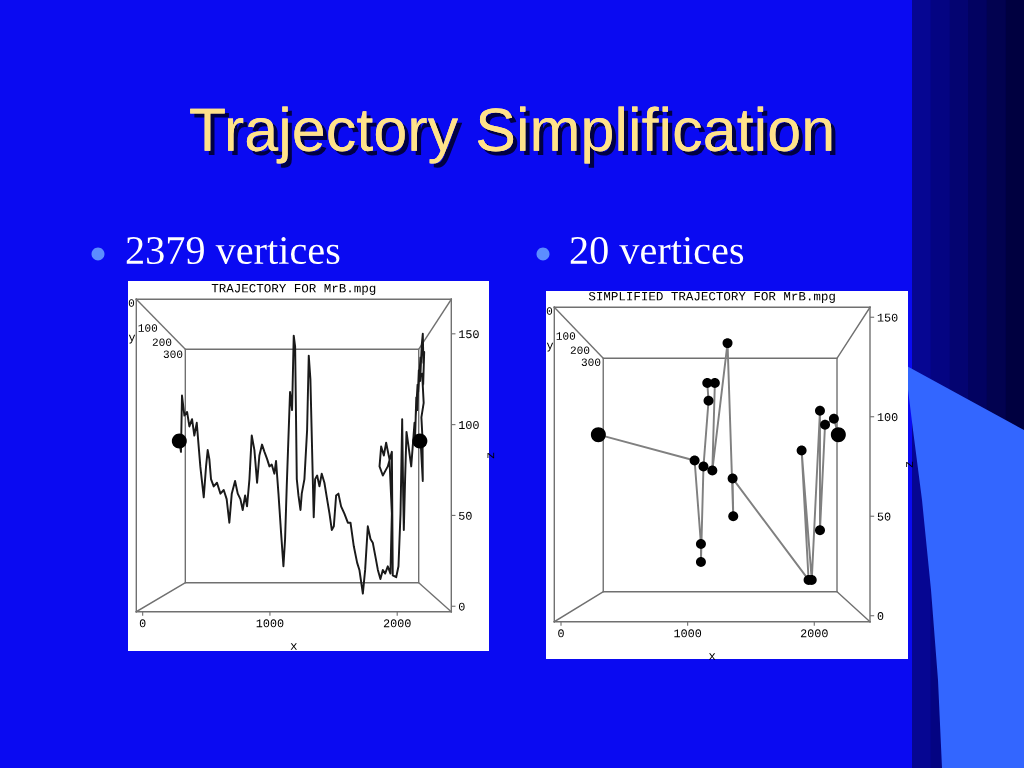 The height and width of the screenshot is (768, 1024). What do you see at coordinates (233, 251) in the screenshot?
I see `chart-subtitle: 2379 vertices` at bounding box center [233, 251].